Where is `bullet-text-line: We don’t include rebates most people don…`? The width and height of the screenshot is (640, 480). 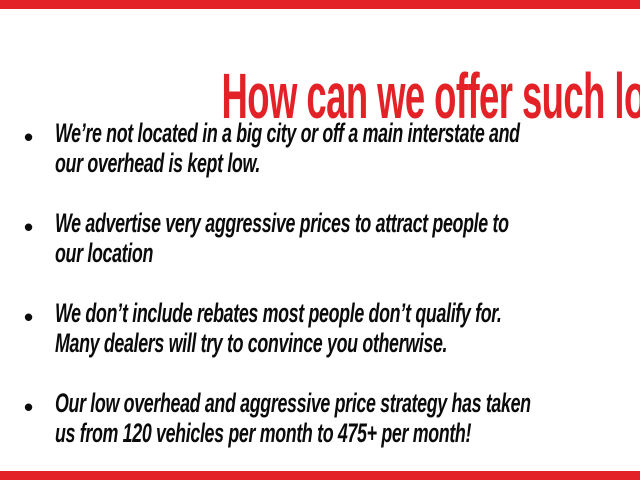
bullet-text-line: We don’t include rebates most people don… is located at coordinates (278, 313).